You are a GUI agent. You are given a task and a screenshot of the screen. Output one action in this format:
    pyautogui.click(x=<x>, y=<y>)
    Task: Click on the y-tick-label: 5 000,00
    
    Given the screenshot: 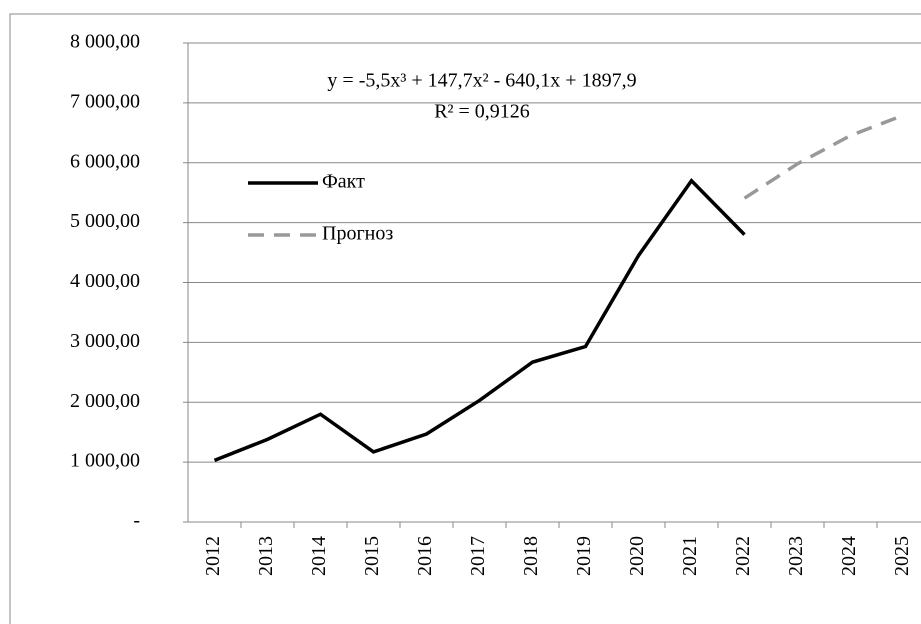 What is the action you would take?
    pyautogui.click(x=105, y=221)
    